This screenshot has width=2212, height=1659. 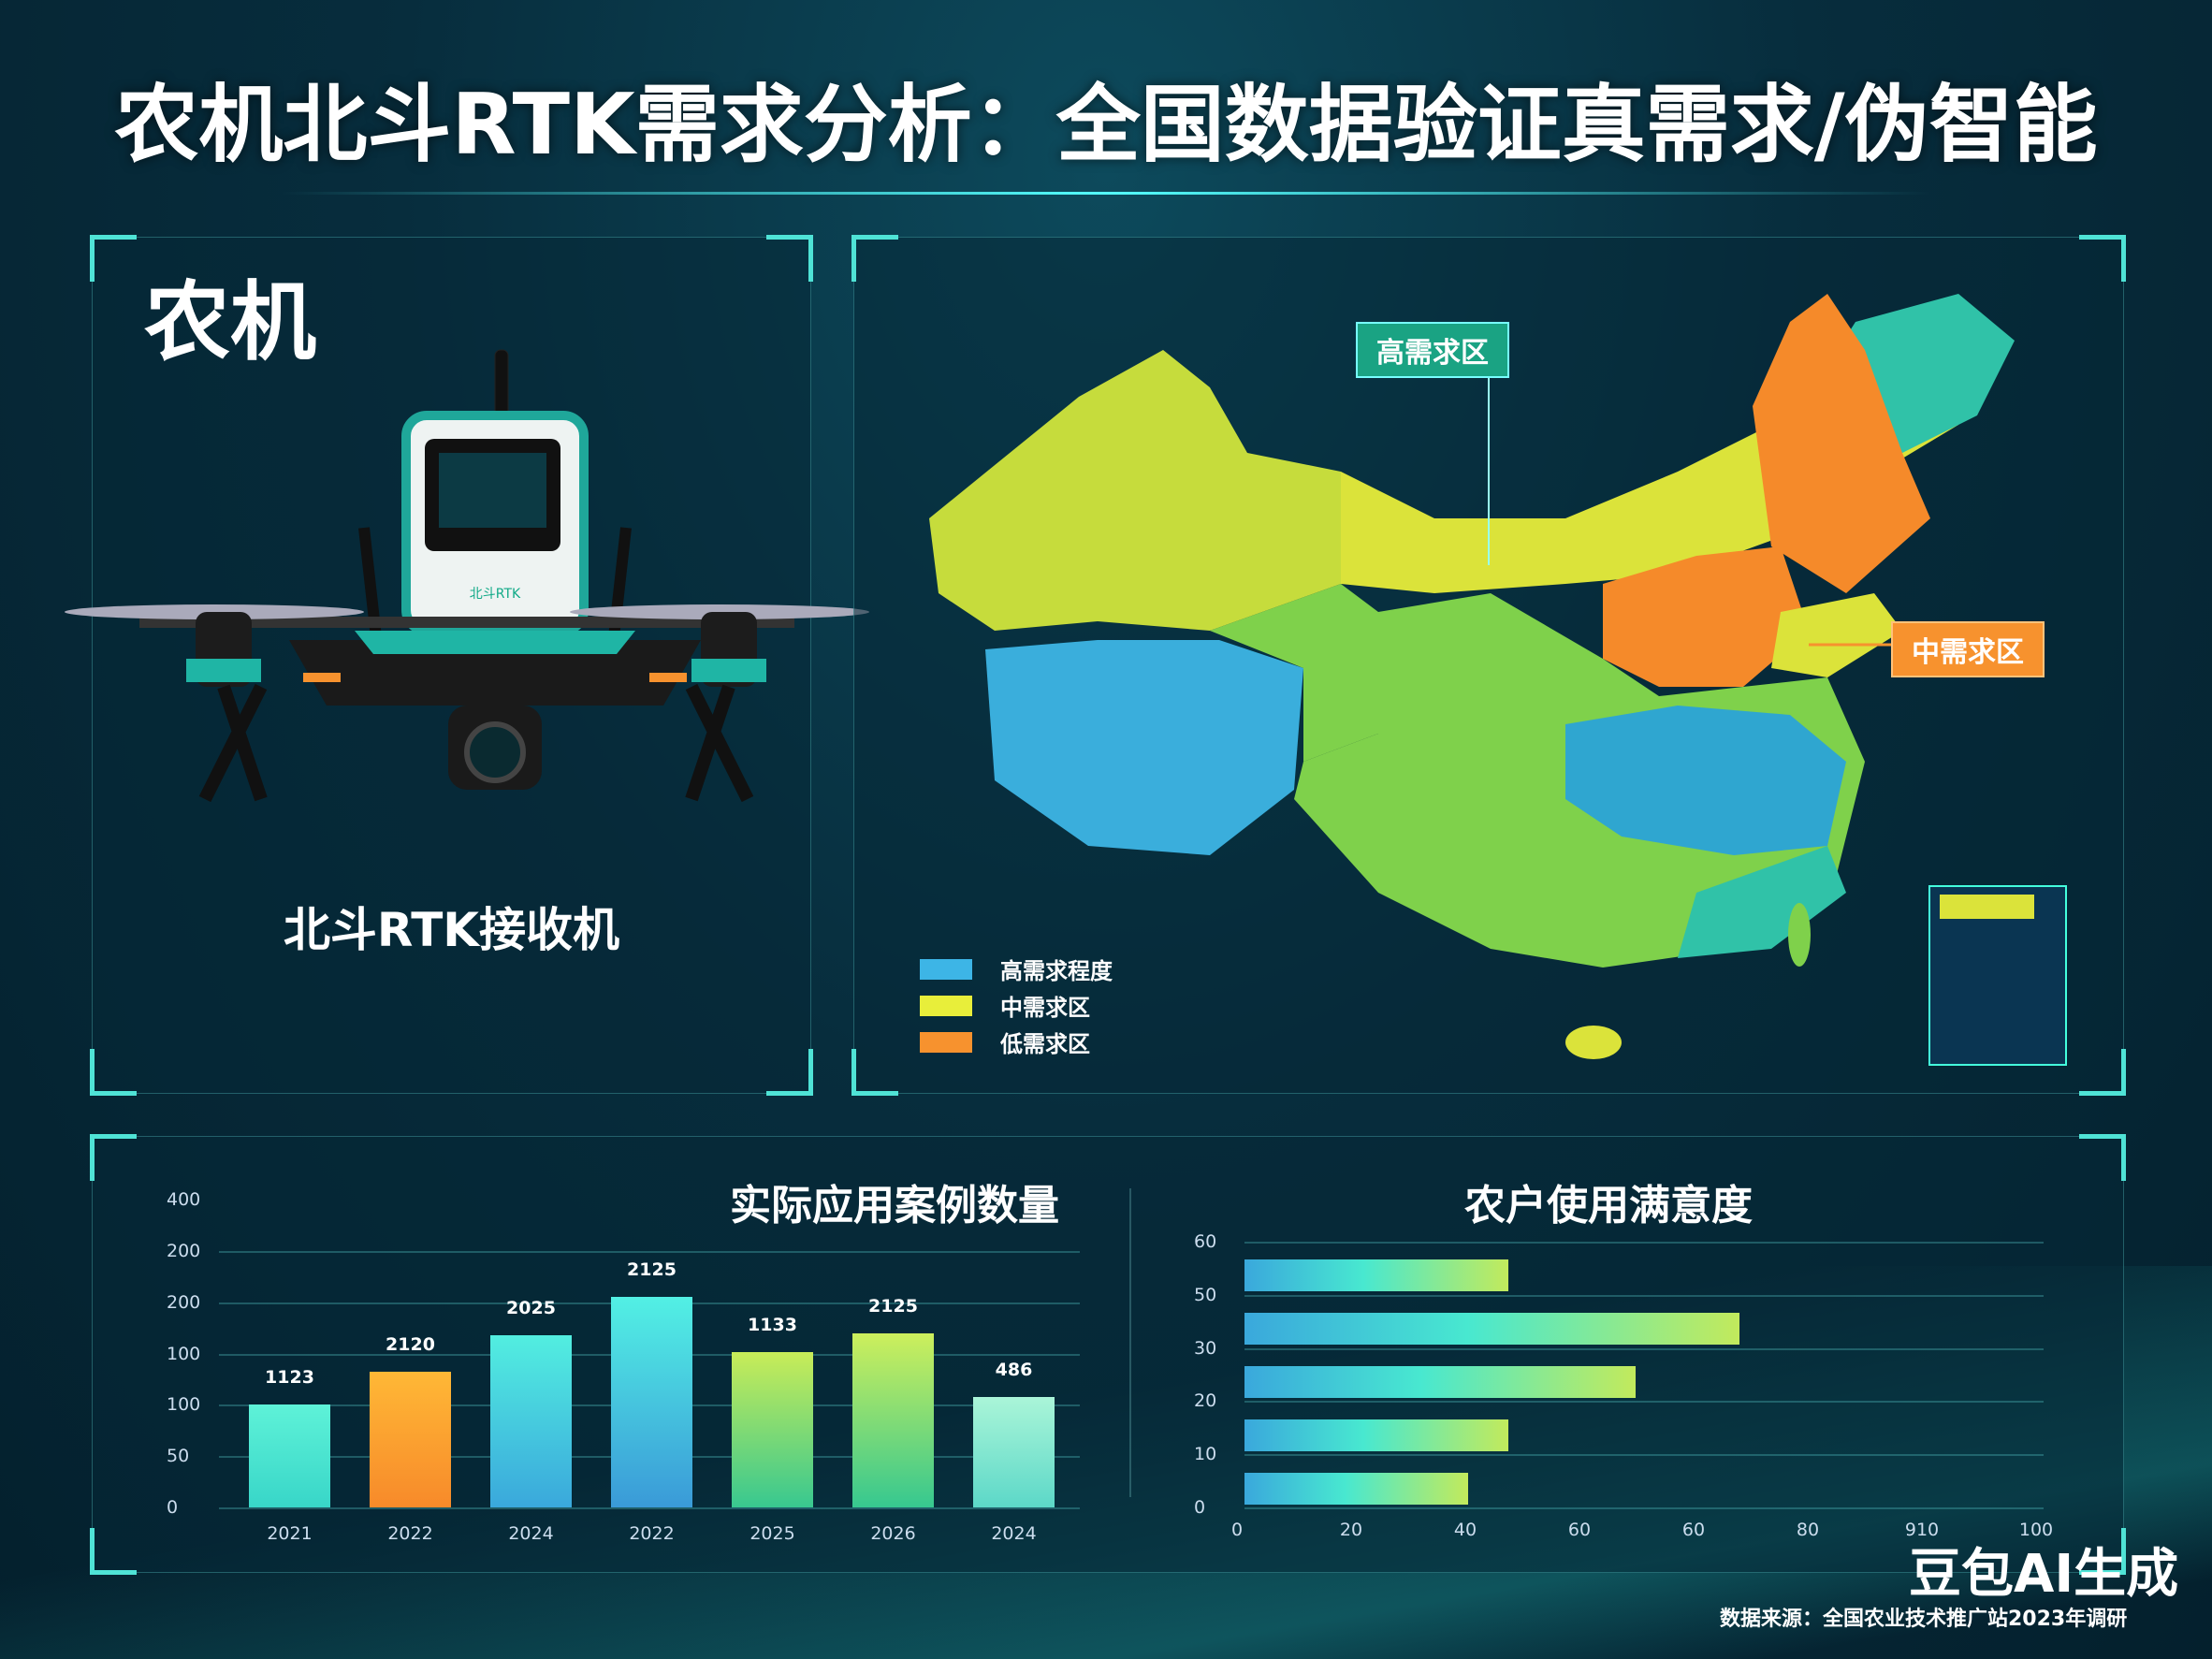 What do you see at coordinates (2044, 1574) in the screenshot?
I see `watermark: 豆包AI生成` at bounding box center [2044, 1574].